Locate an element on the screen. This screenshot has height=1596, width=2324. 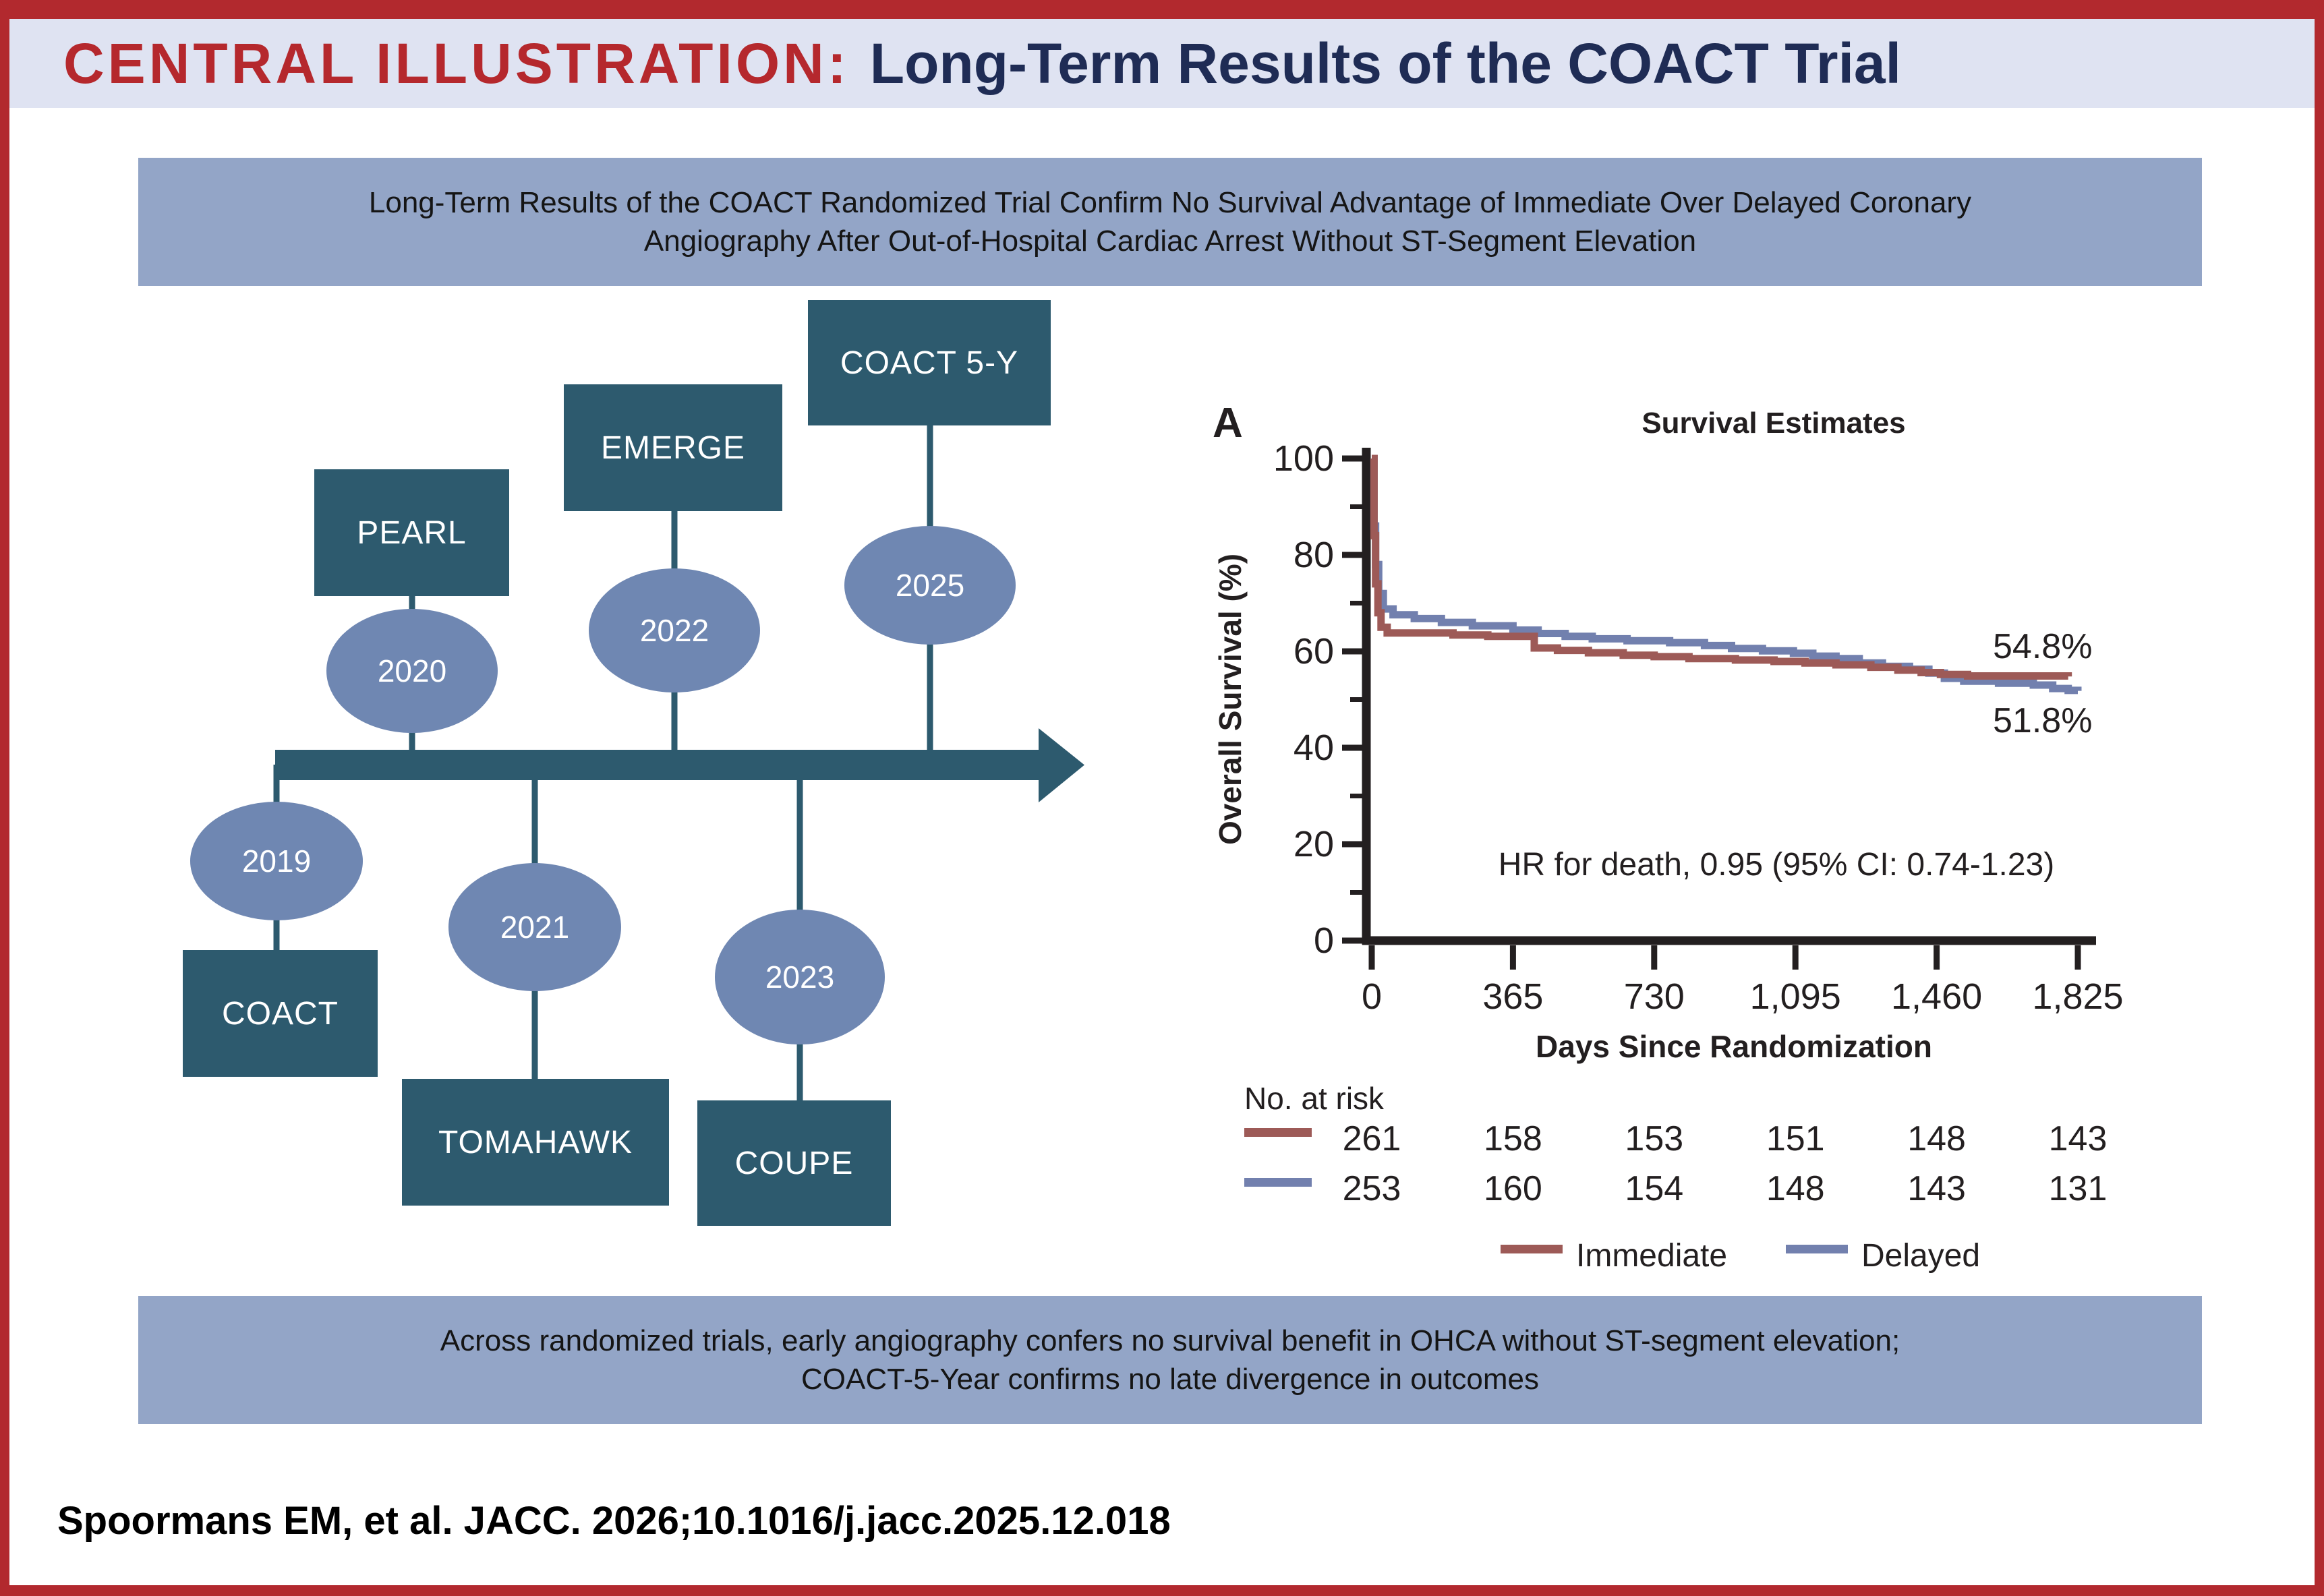
timeline-box-pearl: PEARL is located at coordinates (412, 532).